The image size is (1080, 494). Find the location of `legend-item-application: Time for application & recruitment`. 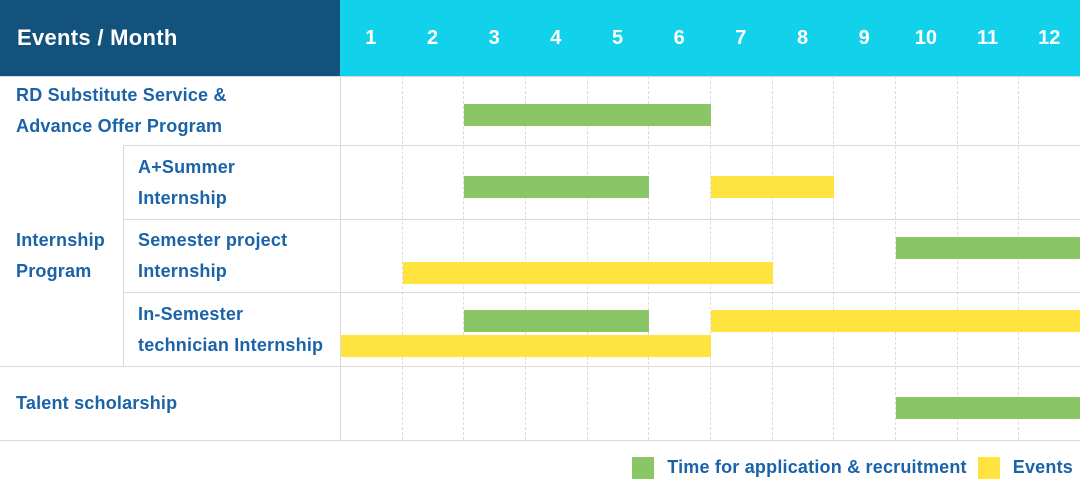

legend-item-application: Time for application & recruitment is located at coordinates (799, 467).